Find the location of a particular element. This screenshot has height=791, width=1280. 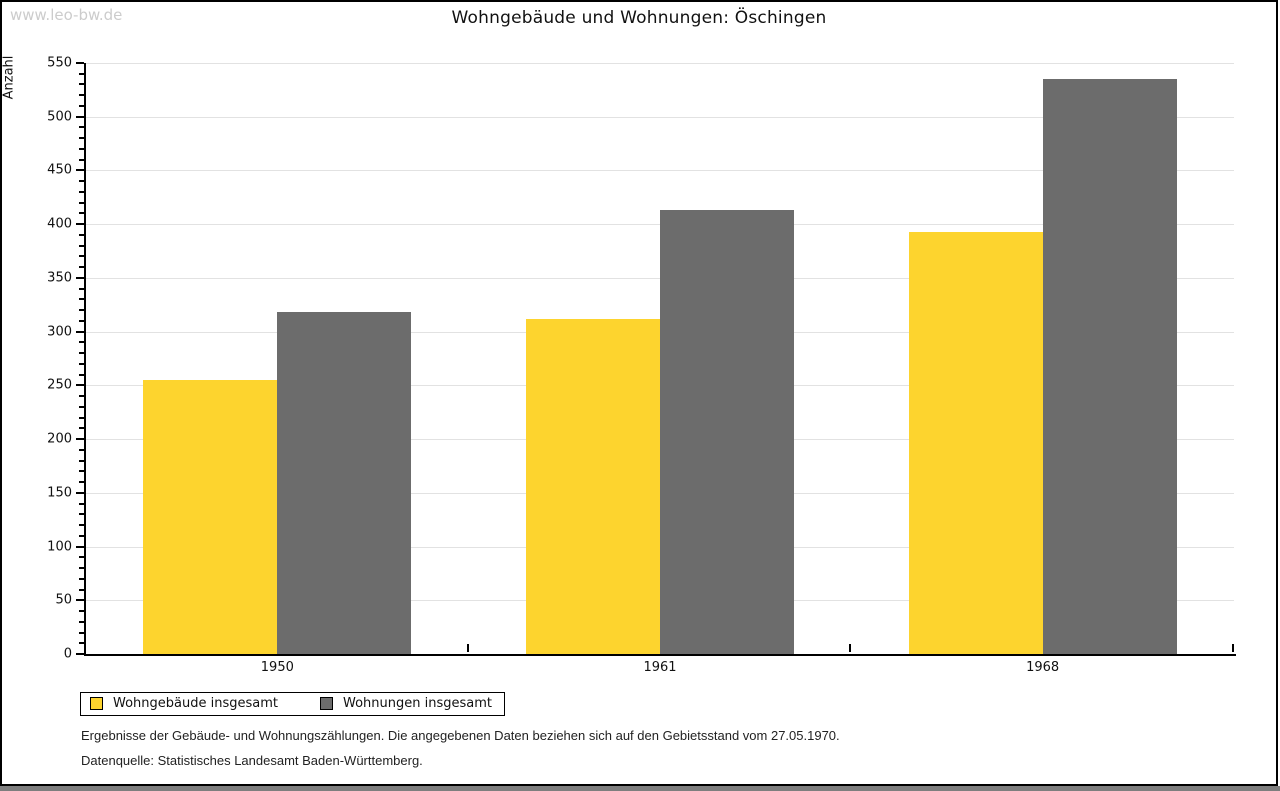

y-tick-label-50: 50 is located at coordinates (63, 600).